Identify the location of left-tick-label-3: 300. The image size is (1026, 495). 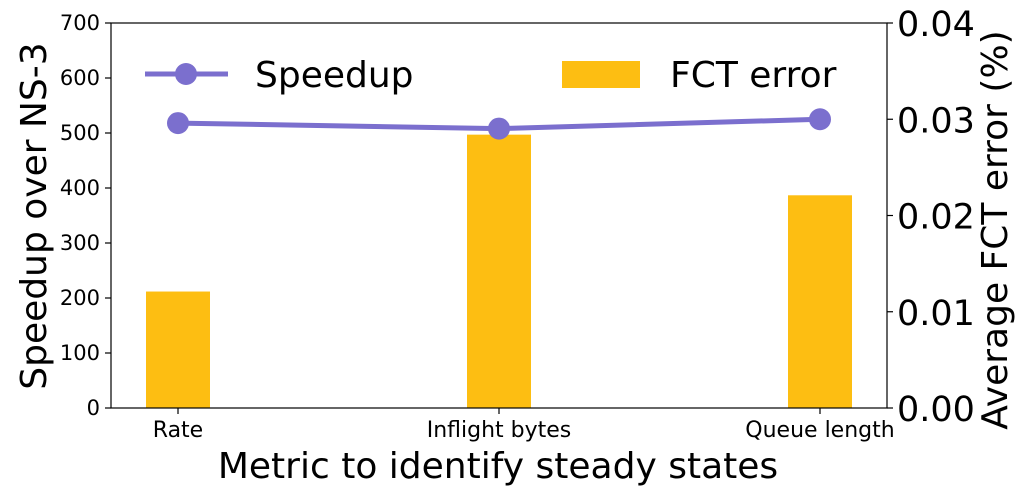
(80, 243).